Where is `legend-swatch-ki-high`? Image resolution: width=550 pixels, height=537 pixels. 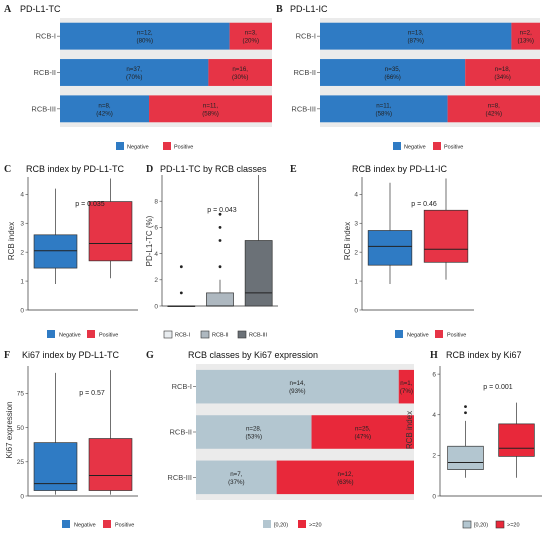
legend-swatch-ki-high is located at coordinates (500, 524).